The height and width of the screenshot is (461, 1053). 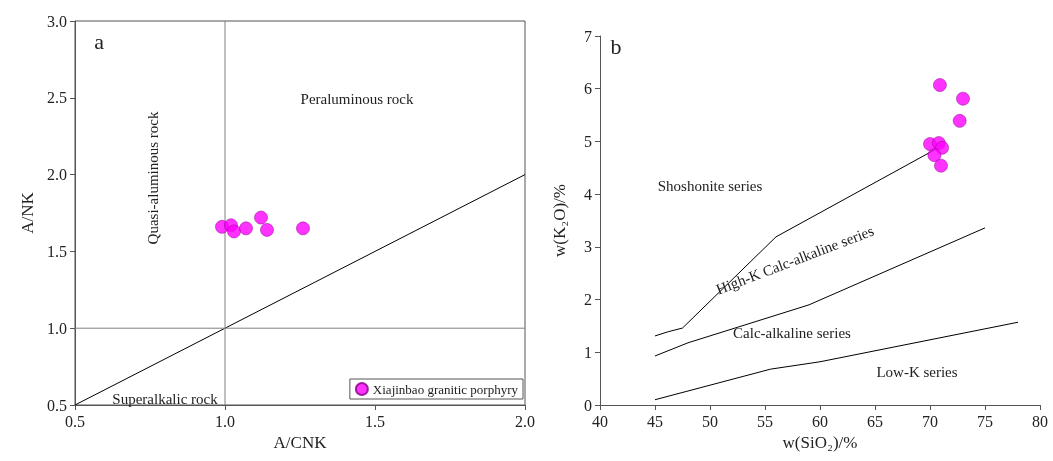 What do you see at coordinates (588, 194) in the screenshot?
I see `y-tick-label: 4` at bounding box center [588, 194].